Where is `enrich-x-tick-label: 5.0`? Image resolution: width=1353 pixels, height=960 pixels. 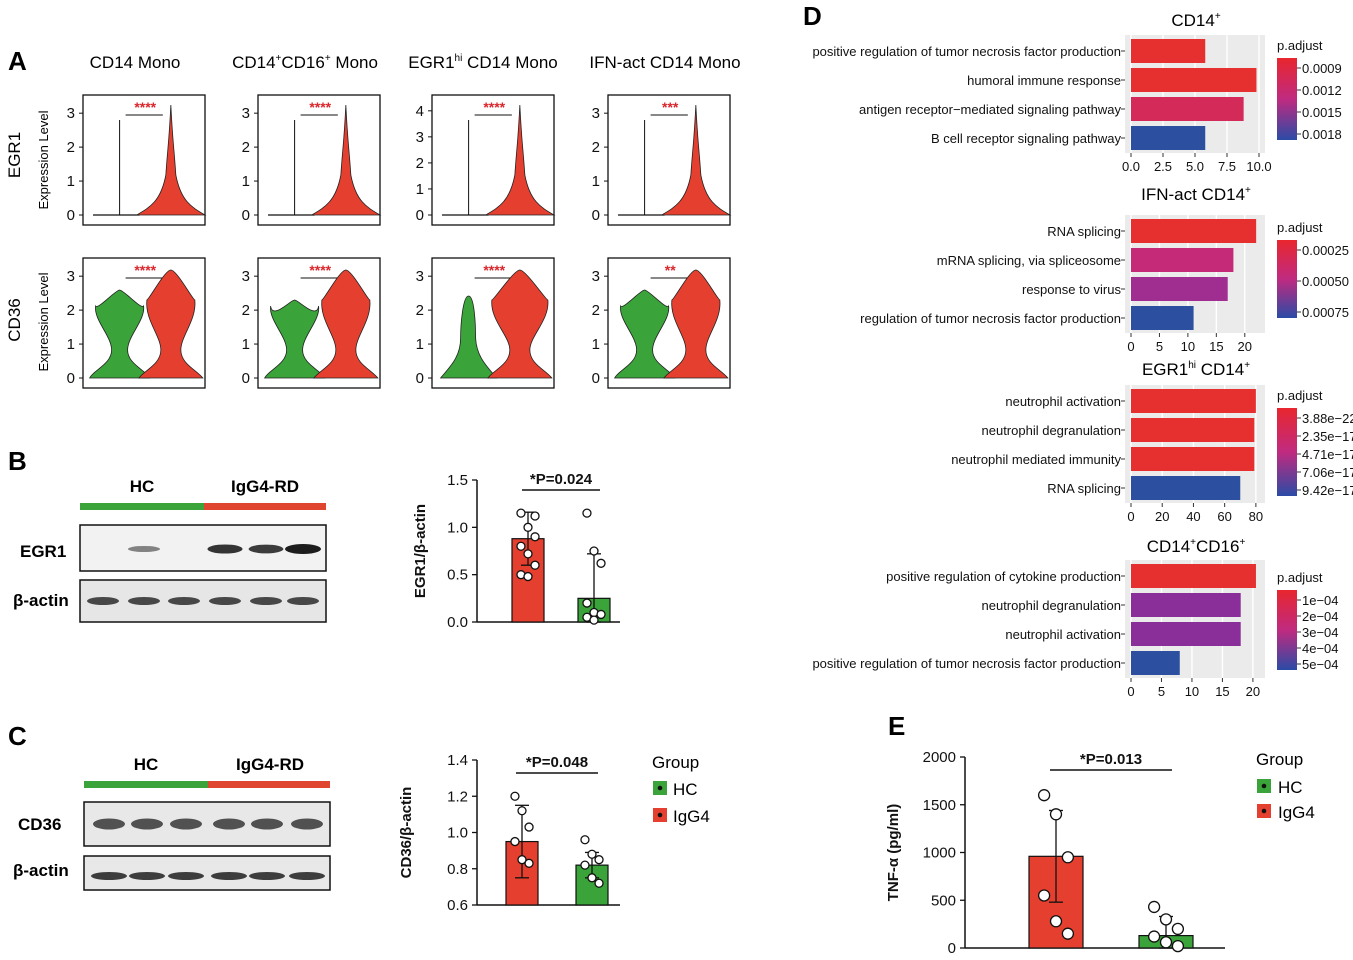
enrich-x-tick-label: 5.0 is located at coordinates (1195, 166).